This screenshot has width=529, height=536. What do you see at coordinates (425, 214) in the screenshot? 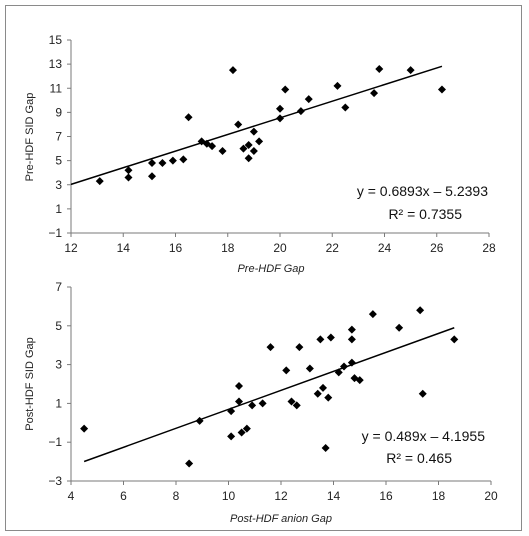
I see `r-squared: R² = 0.7355` at bounding box center [425, 214].